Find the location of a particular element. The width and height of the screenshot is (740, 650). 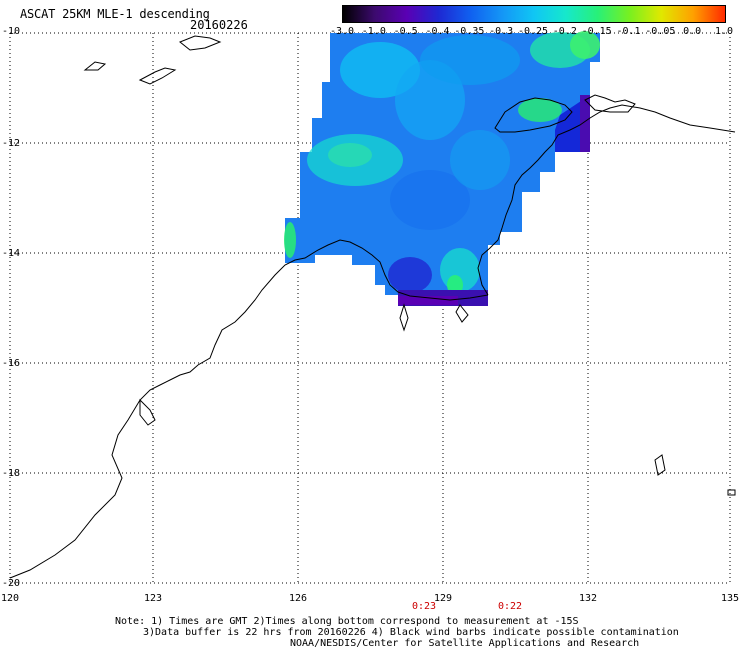

lat-label: -18 is located at coordinates (11, 473).